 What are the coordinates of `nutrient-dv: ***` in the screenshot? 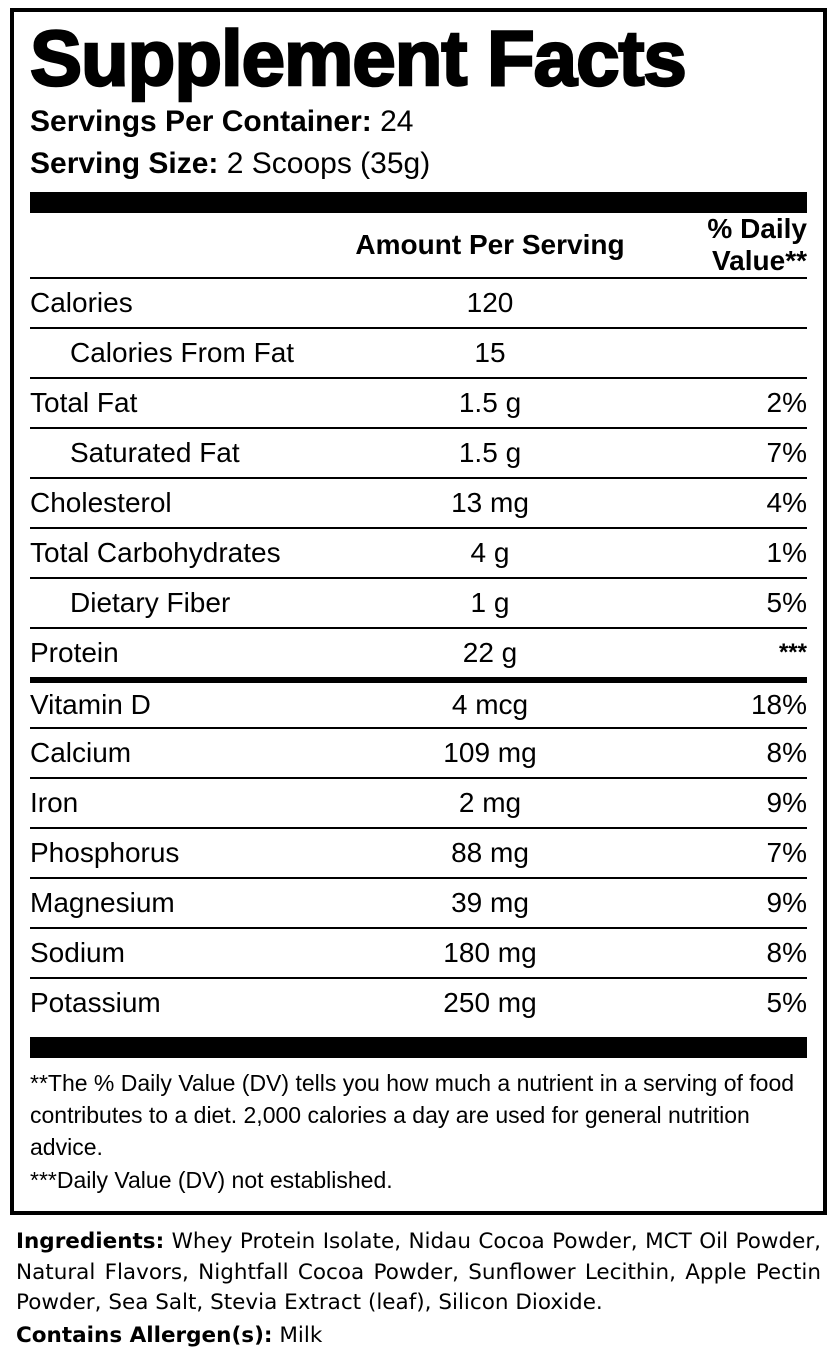 It's located at (792, 653).